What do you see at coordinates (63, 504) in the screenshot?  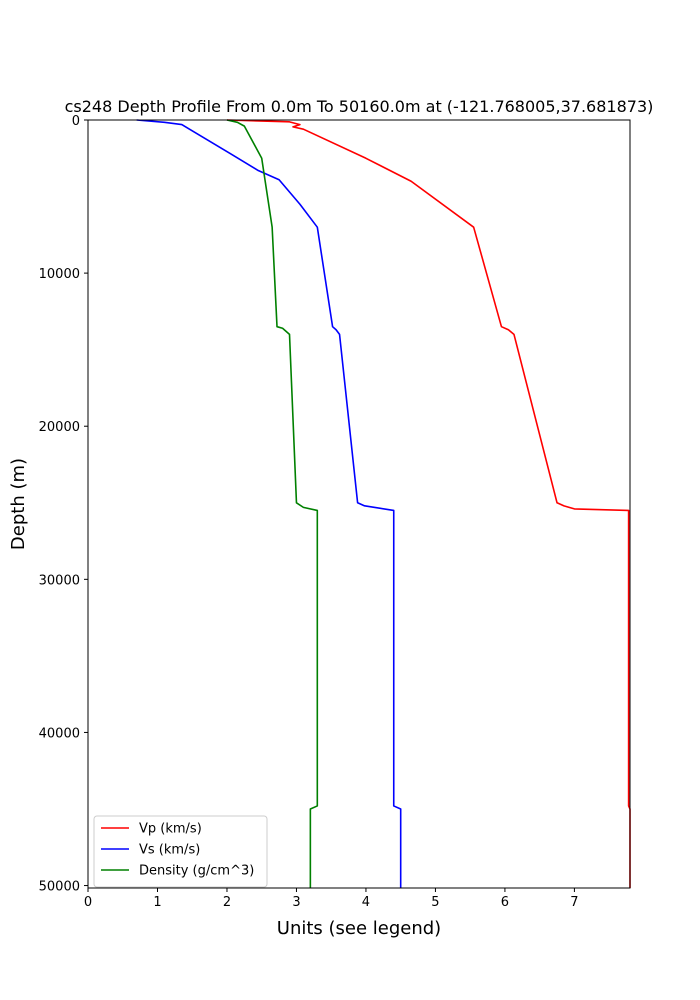 I see `y-axis: 0 10000 20000 30000 40000 50000` at bounding box center [63, 504].